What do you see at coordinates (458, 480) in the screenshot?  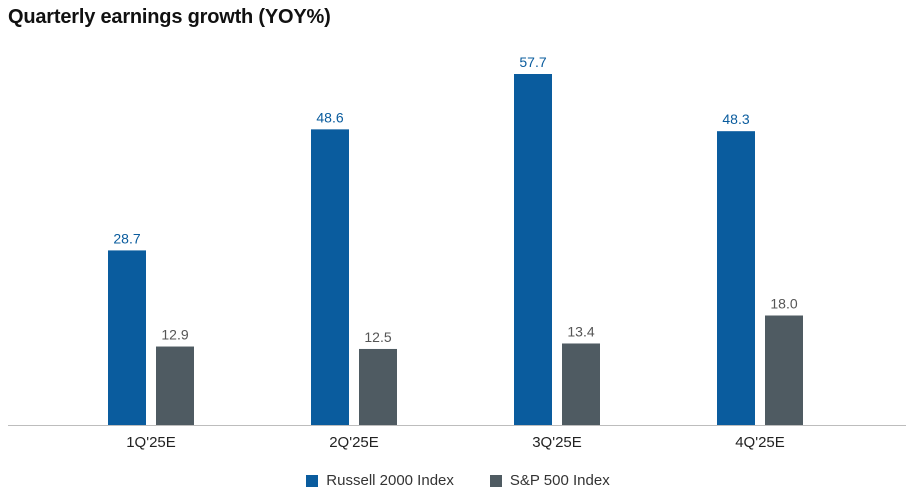 I see `legend: Russell 2000 Index S&P 500 Index` at bounding box center [458, 480].